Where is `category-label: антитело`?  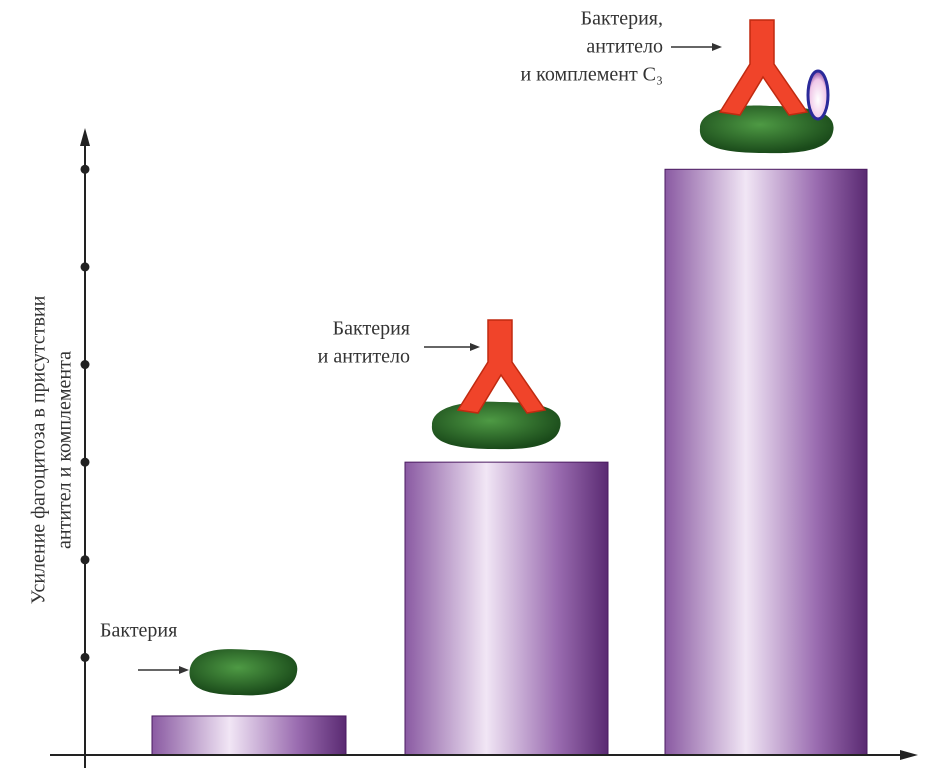
category-label: антитело is located at coordinates (624, 47).